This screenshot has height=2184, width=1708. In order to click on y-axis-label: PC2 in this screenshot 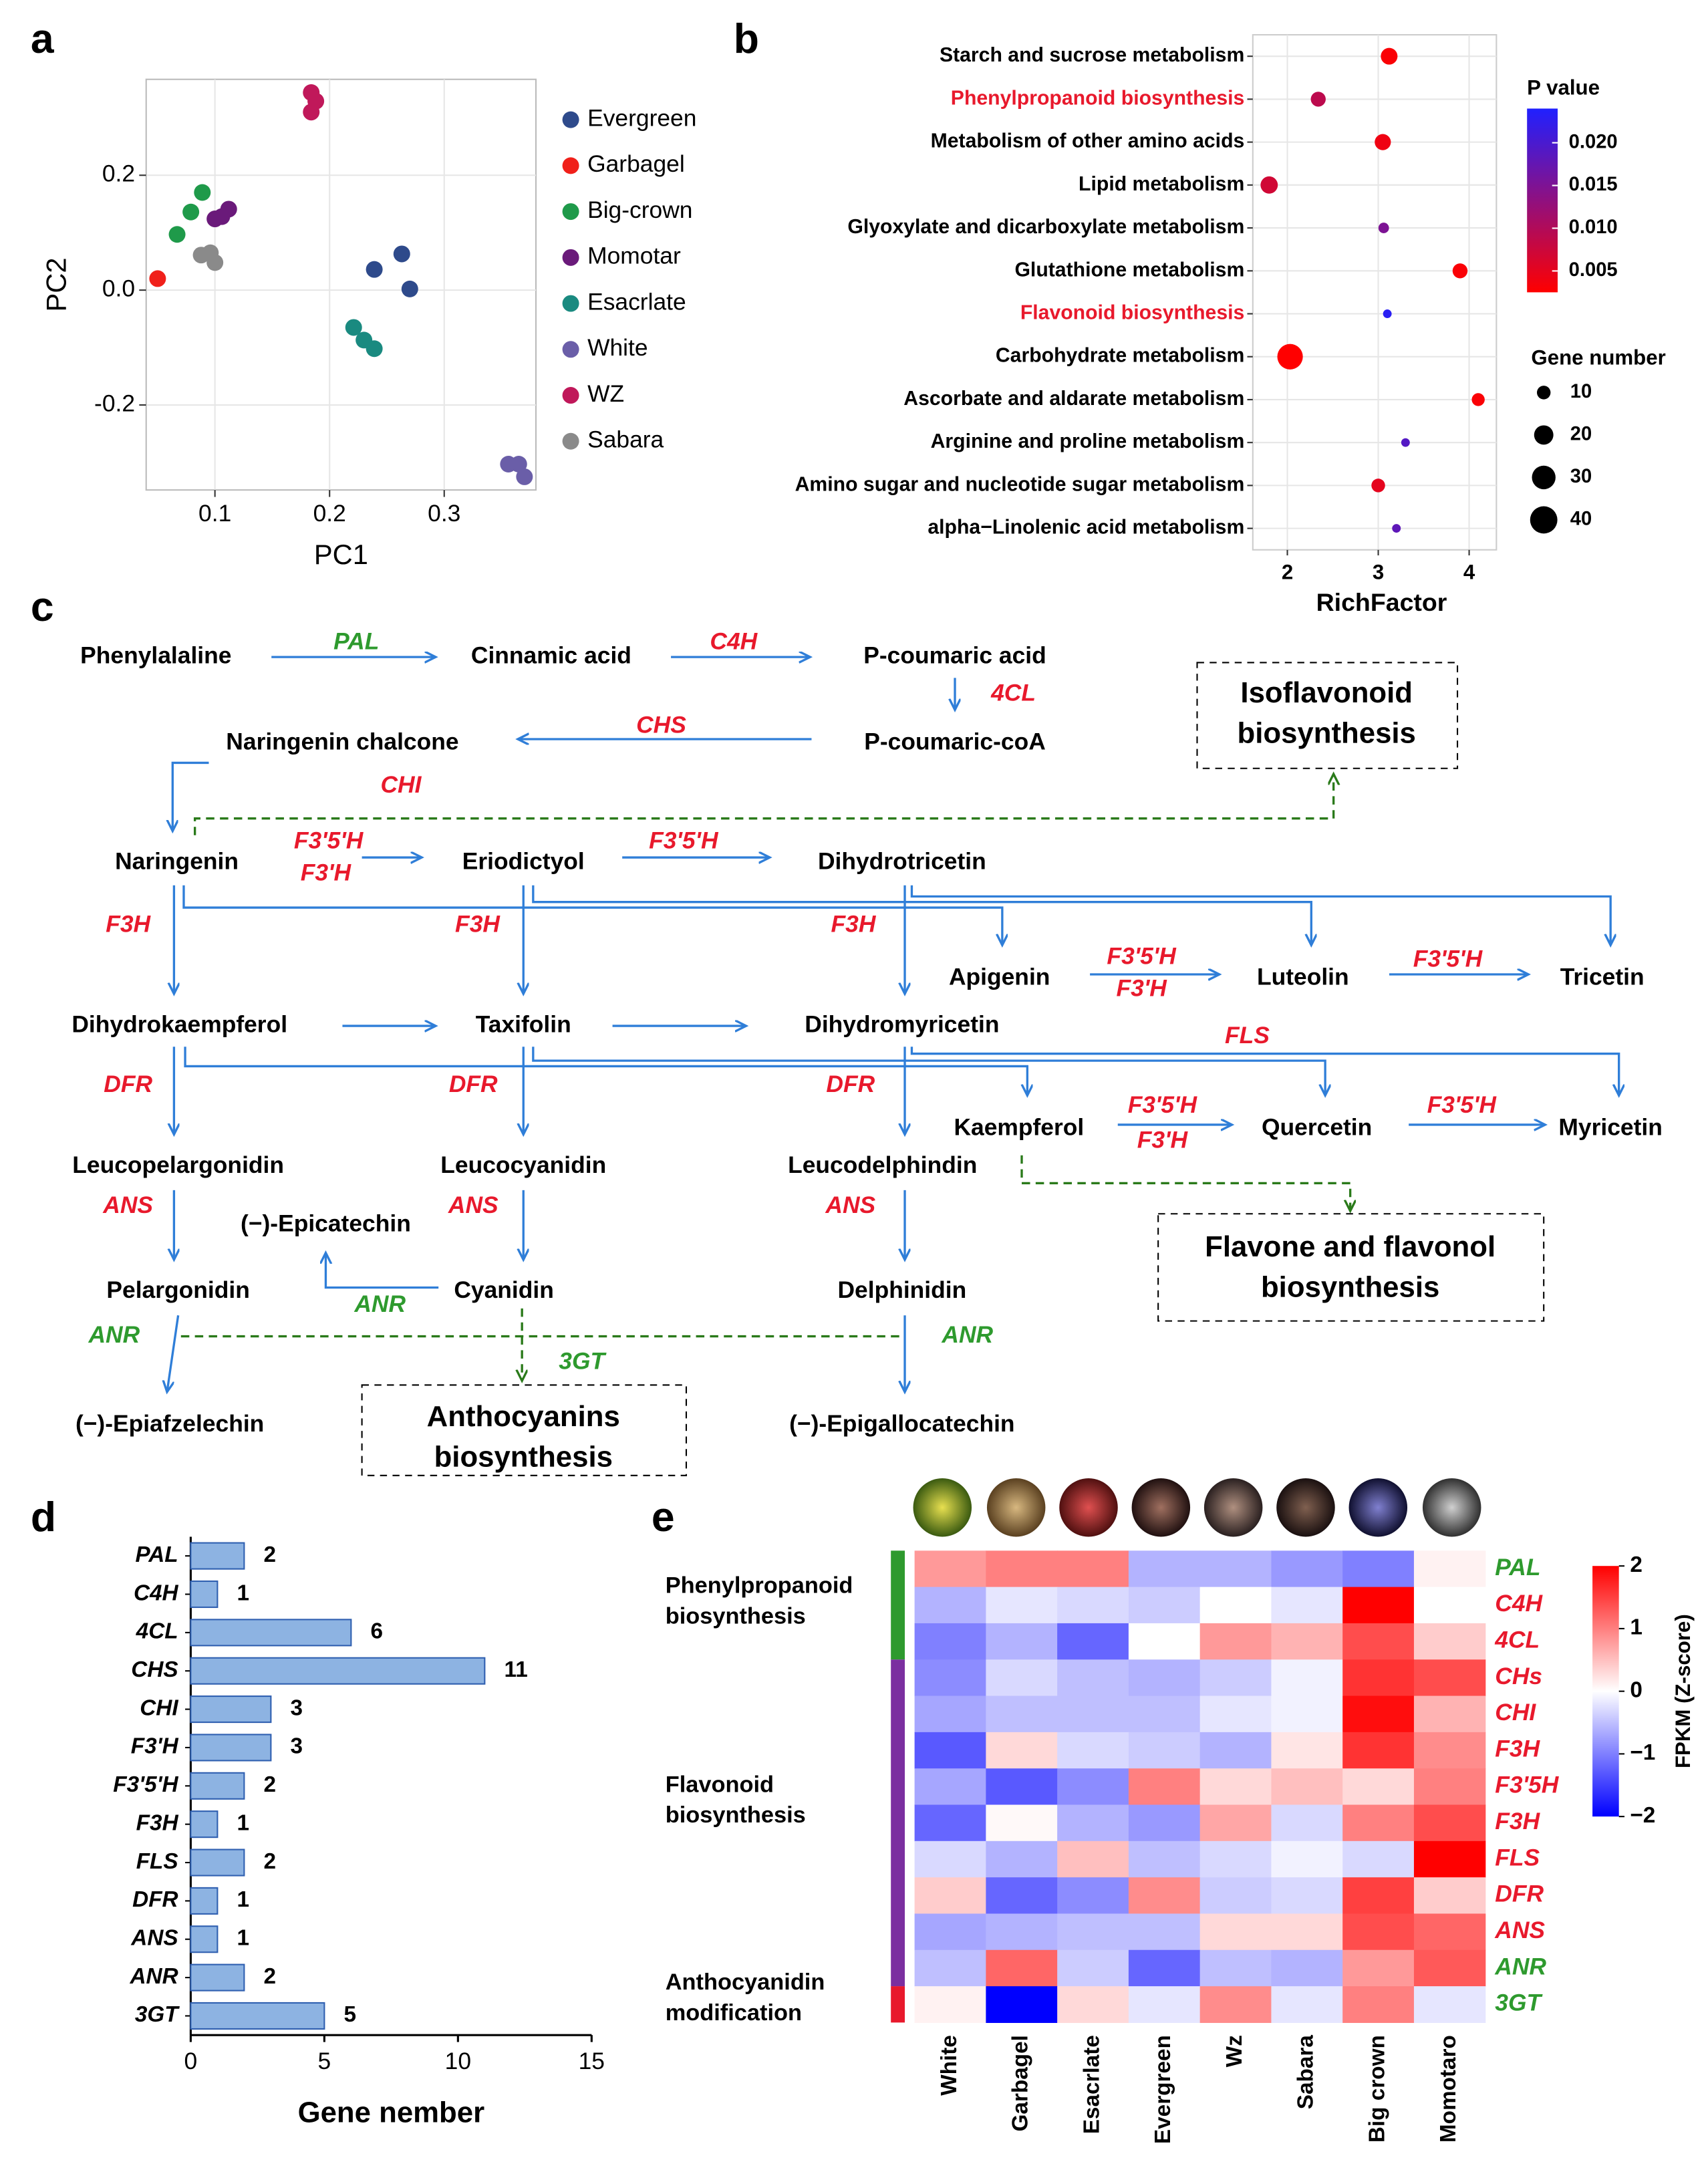, I will do `click(56, 284)`.